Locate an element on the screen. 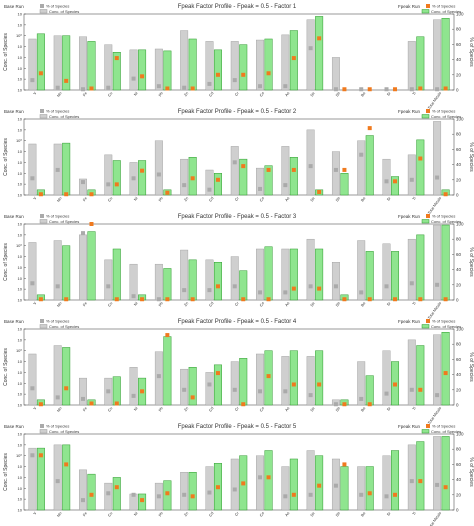 This screenshot has height=526, width=474. legend-fpeak-title: Fpeak Run is located at coordinates (409, 426).